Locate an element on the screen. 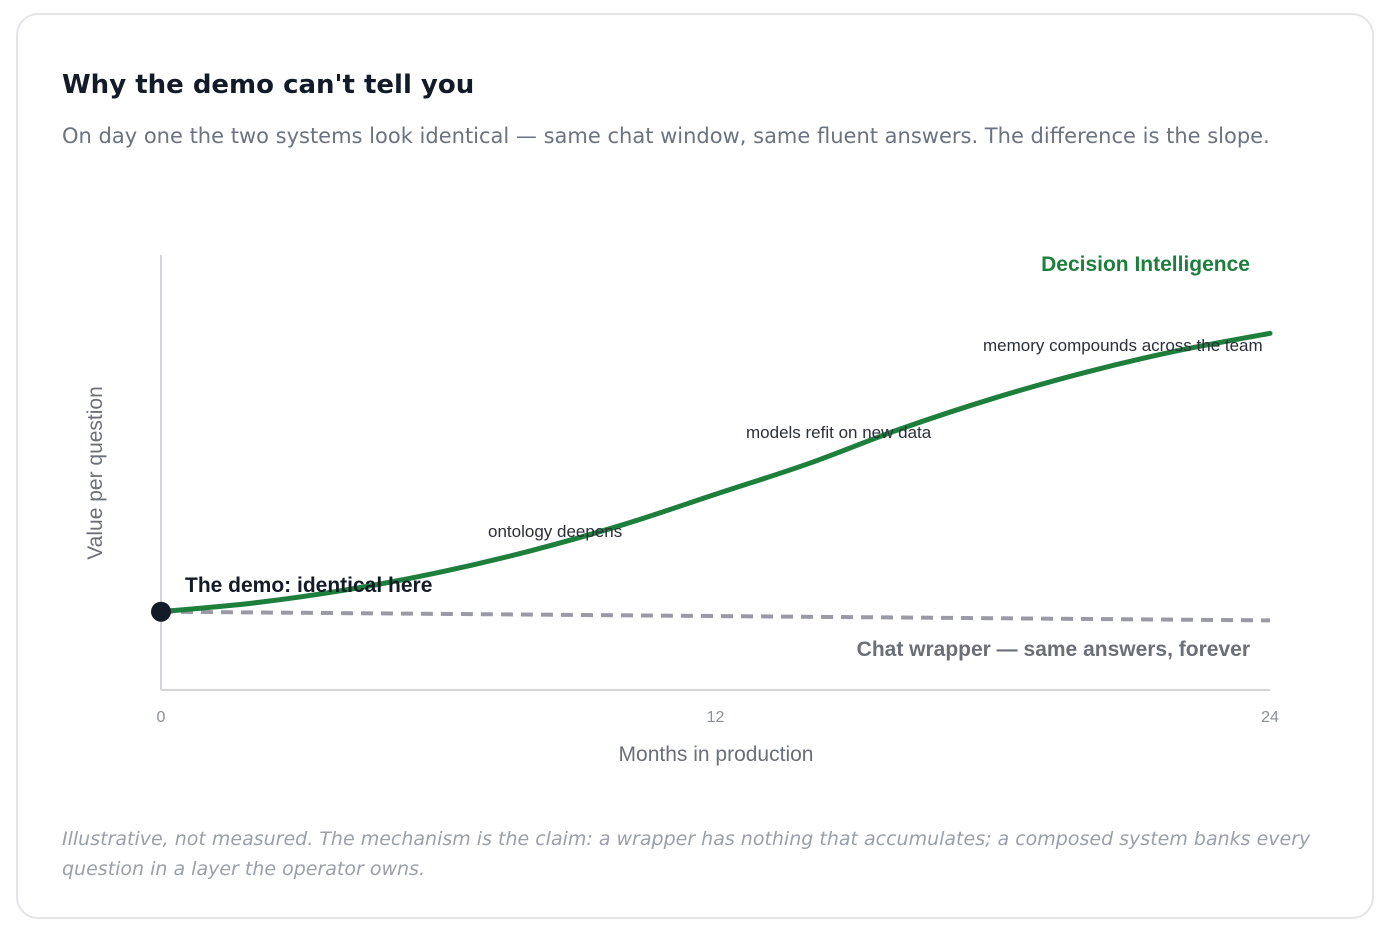  annotation-ontology: ontology deepens is located at coordinates (555, 531).